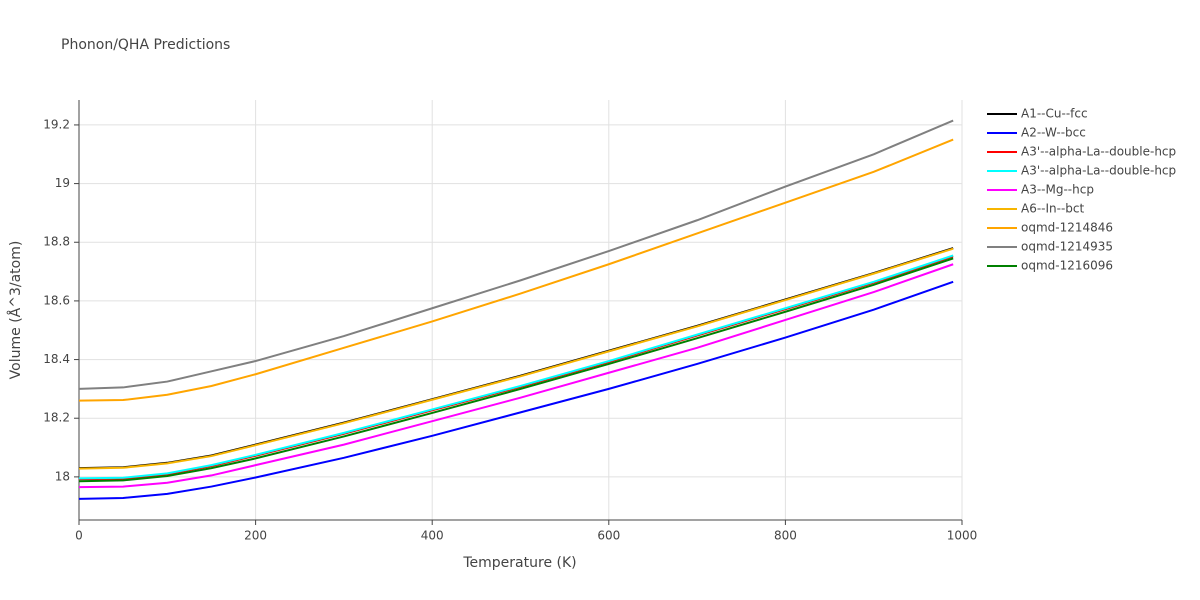  Describe the element at coordinates (608, 536) in the screenshot. I see `x-tick-label: 600` at that location.